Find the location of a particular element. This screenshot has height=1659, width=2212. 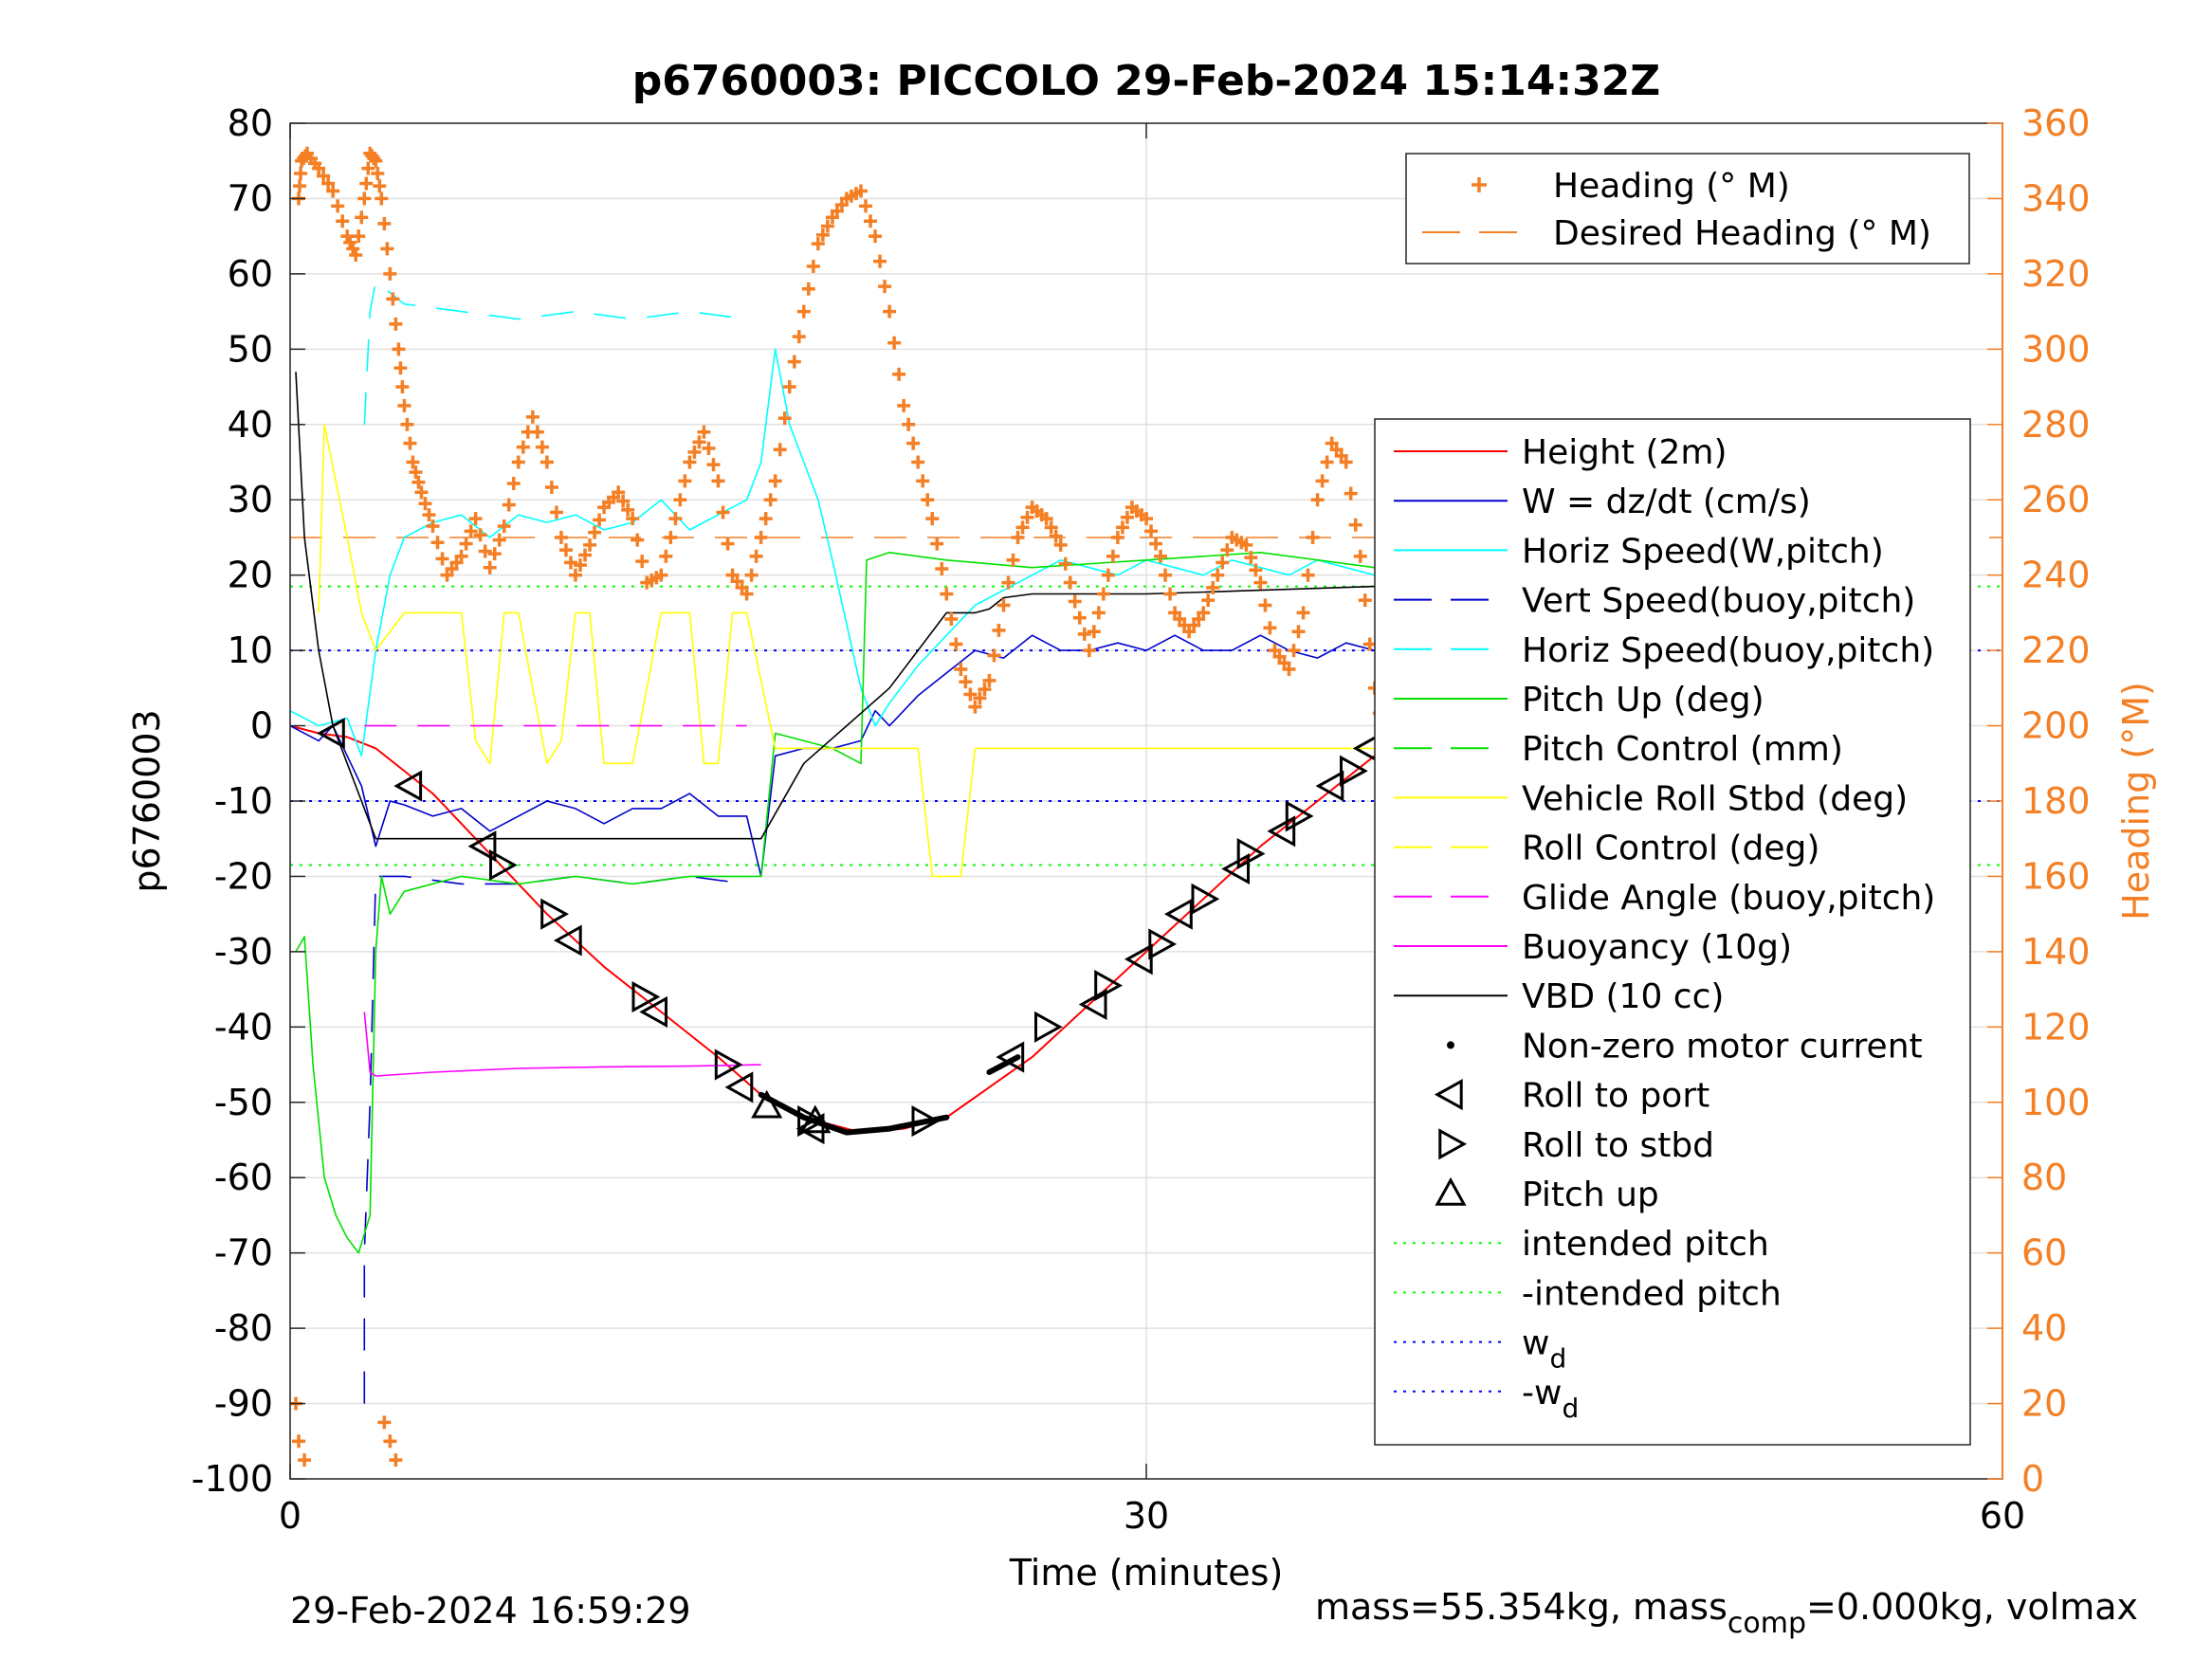

footer-mass-info: mass=55.354kg, masscomp=0.000kg, volmax is located at coordinates (1726, 1613).